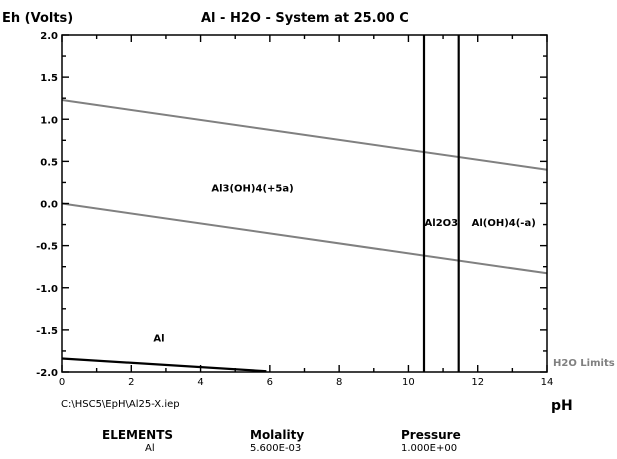 The width and height of the screenshot is (617, 459). What do you see at coordinates (584, 363) in the screenshot?
I see `water-limits-label: H2O Limits` at bounding box center [584, 363].